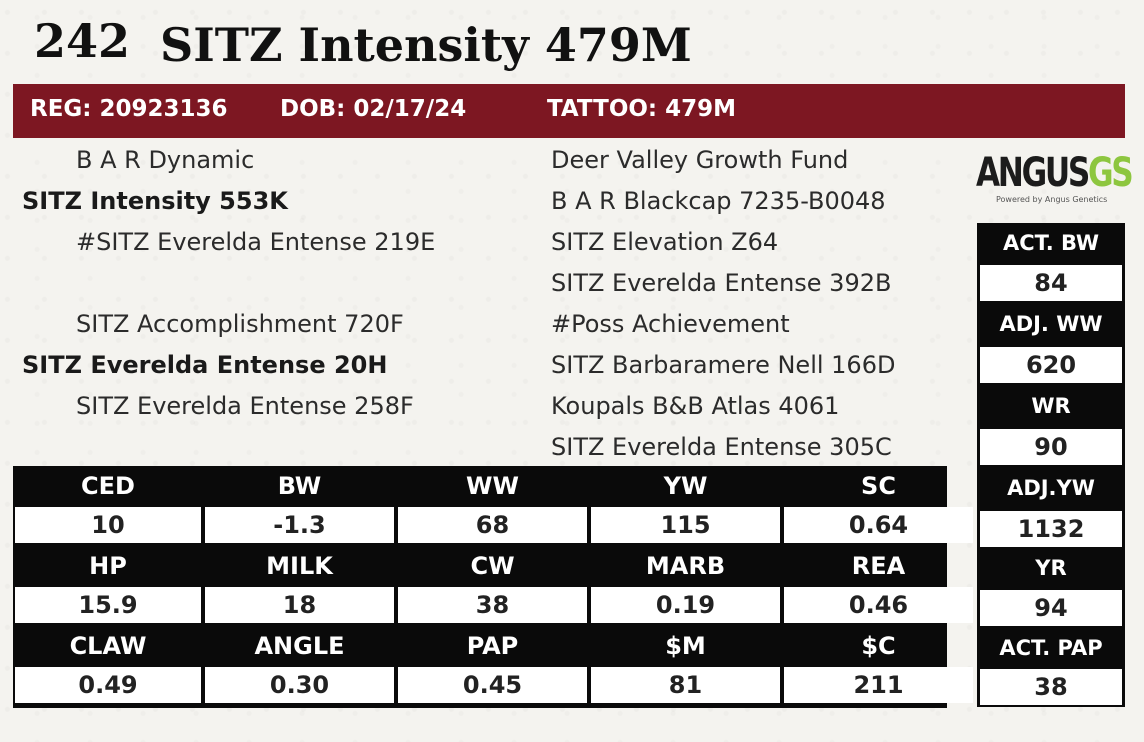  I want to click on epd-header: HP, so click(108, 566).